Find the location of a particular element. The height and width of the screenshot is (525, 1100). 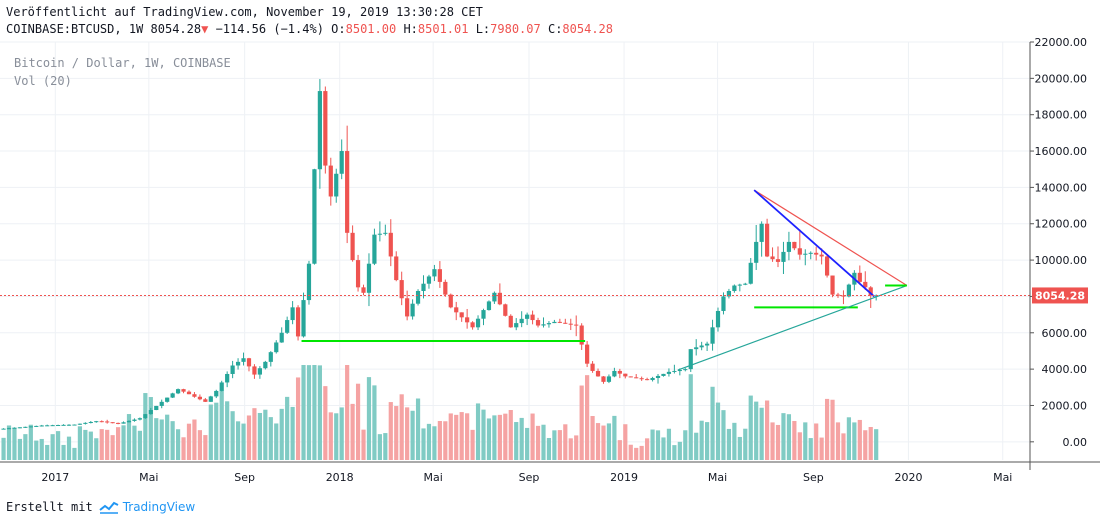

created-with-label: Erstellt mit is located at coordinates (49, 507).